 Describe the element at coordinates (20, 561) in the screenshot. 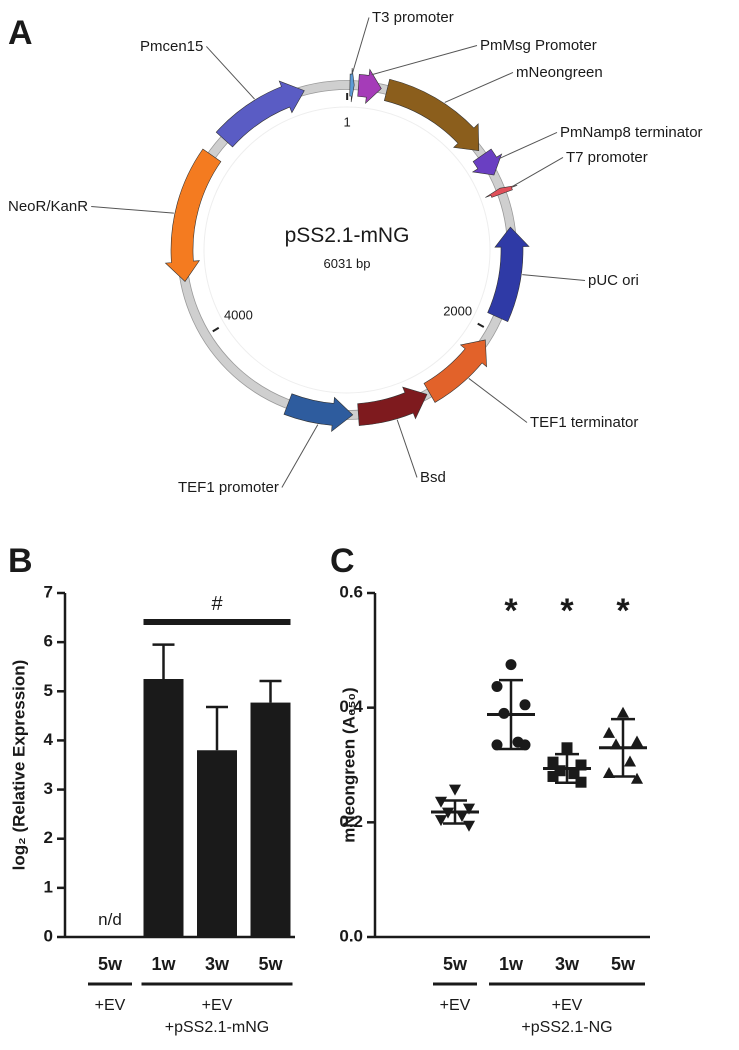

I see `panel-label: B` at that location.